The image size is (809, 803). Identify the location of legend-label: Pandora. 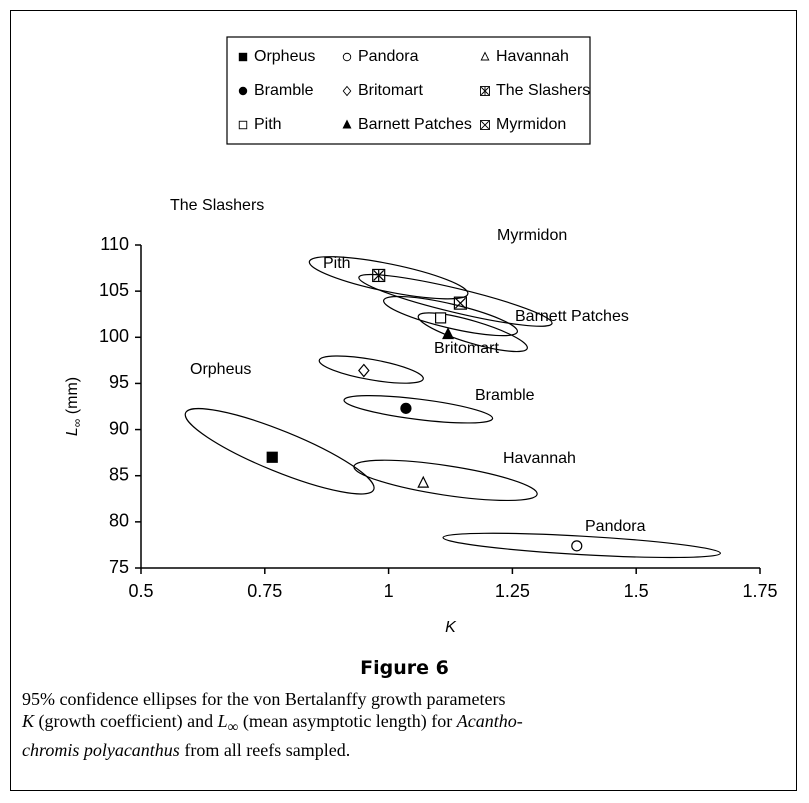
(388, 56).